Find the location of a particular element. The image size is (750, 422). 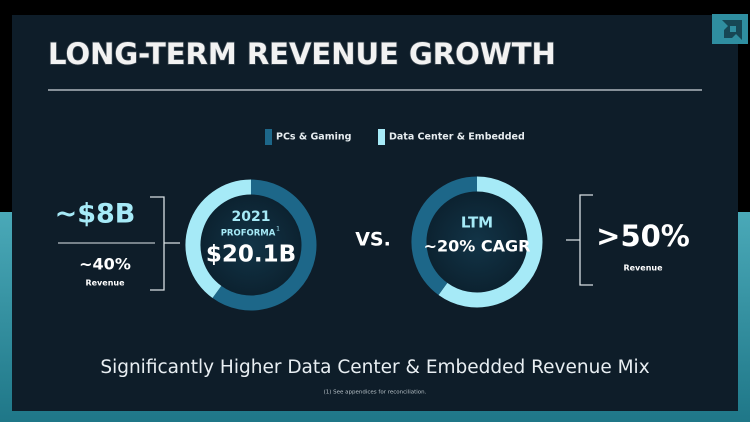

donut-cagr: ~20% CAGR is located at coordinates (477, 246).